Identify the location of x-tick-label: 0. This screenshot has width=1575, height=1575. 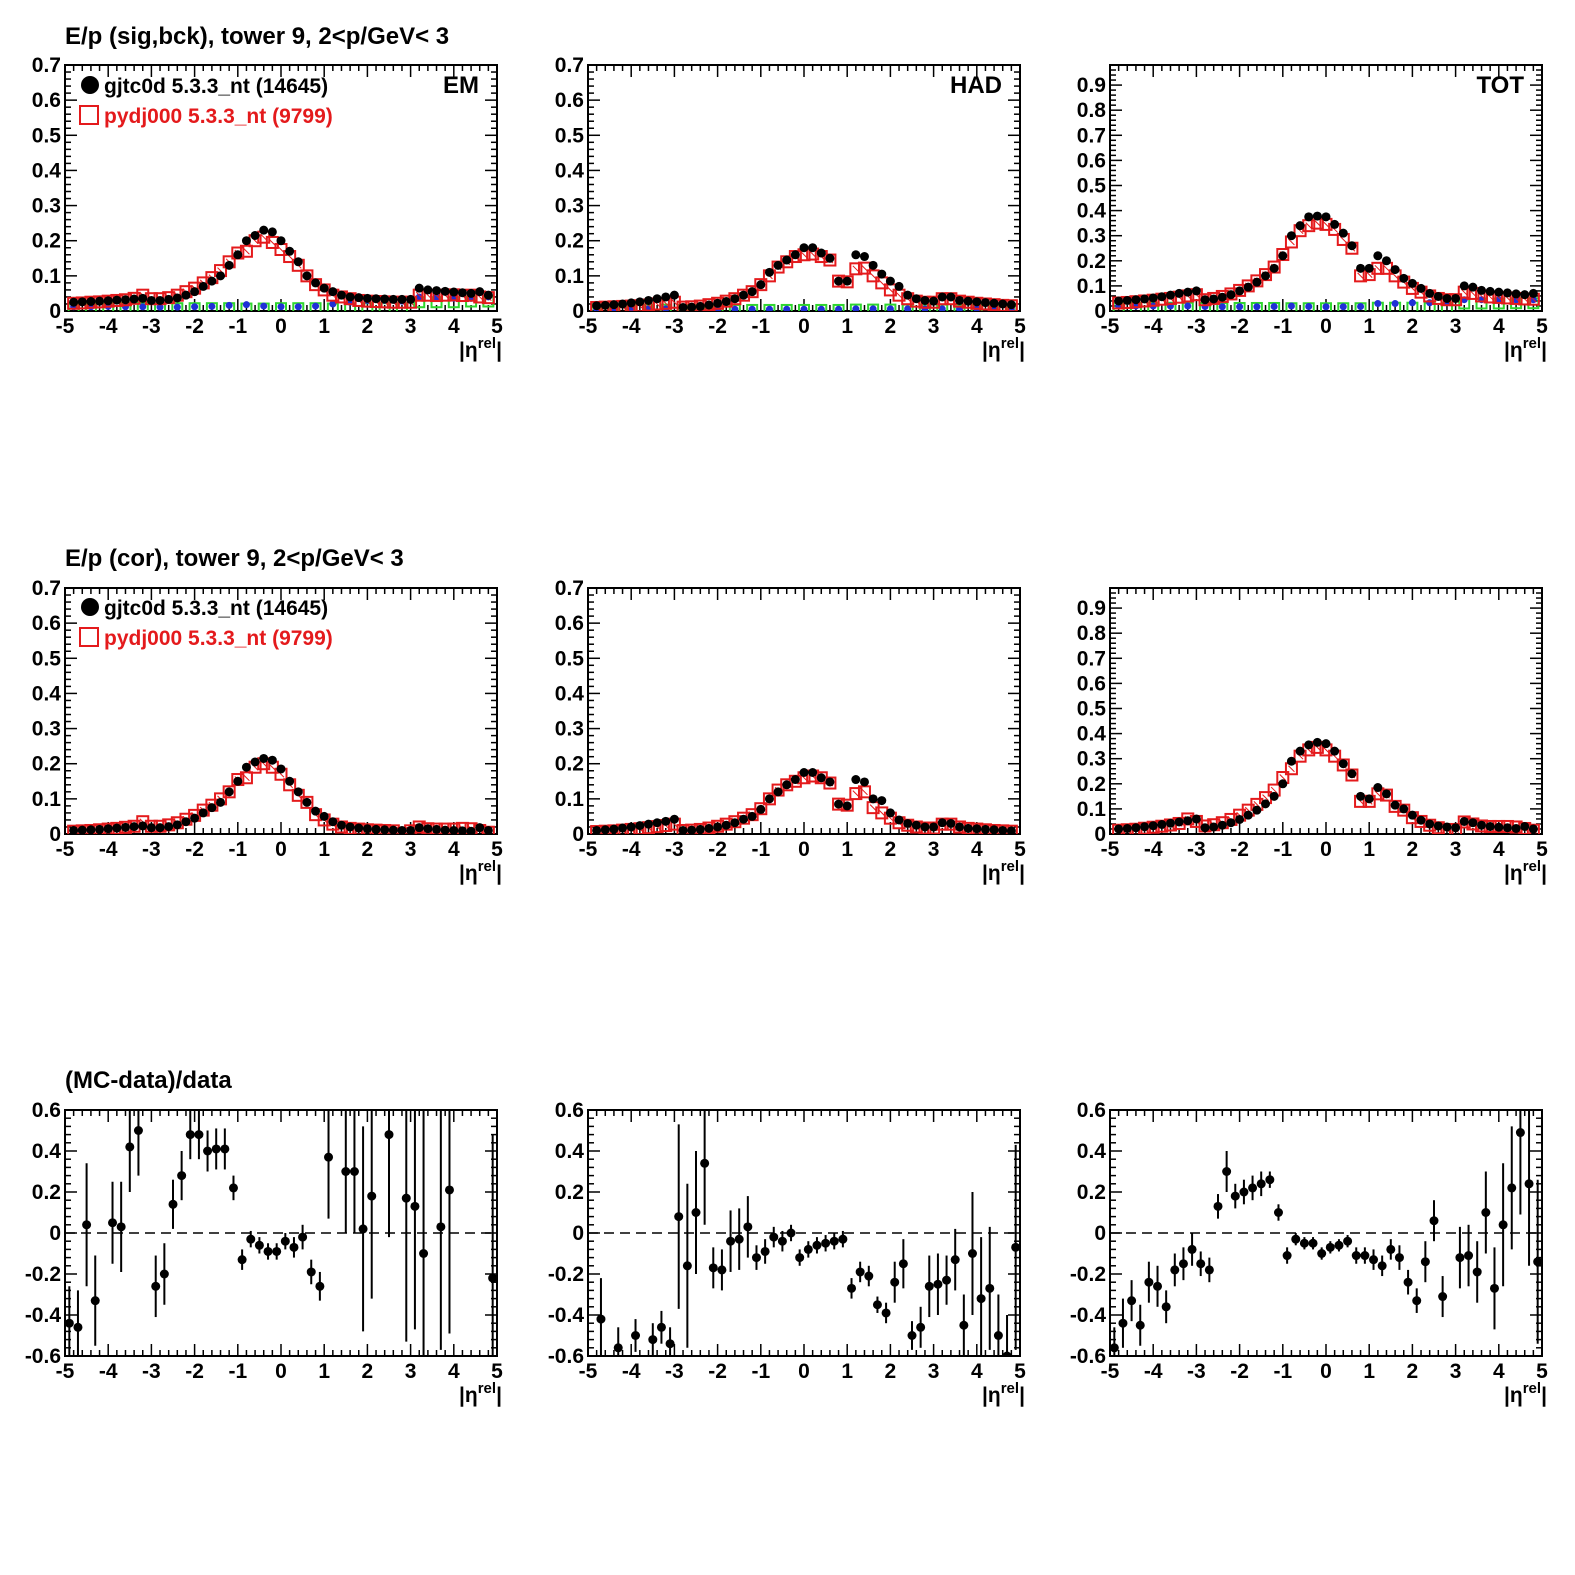
(1326, 1371).